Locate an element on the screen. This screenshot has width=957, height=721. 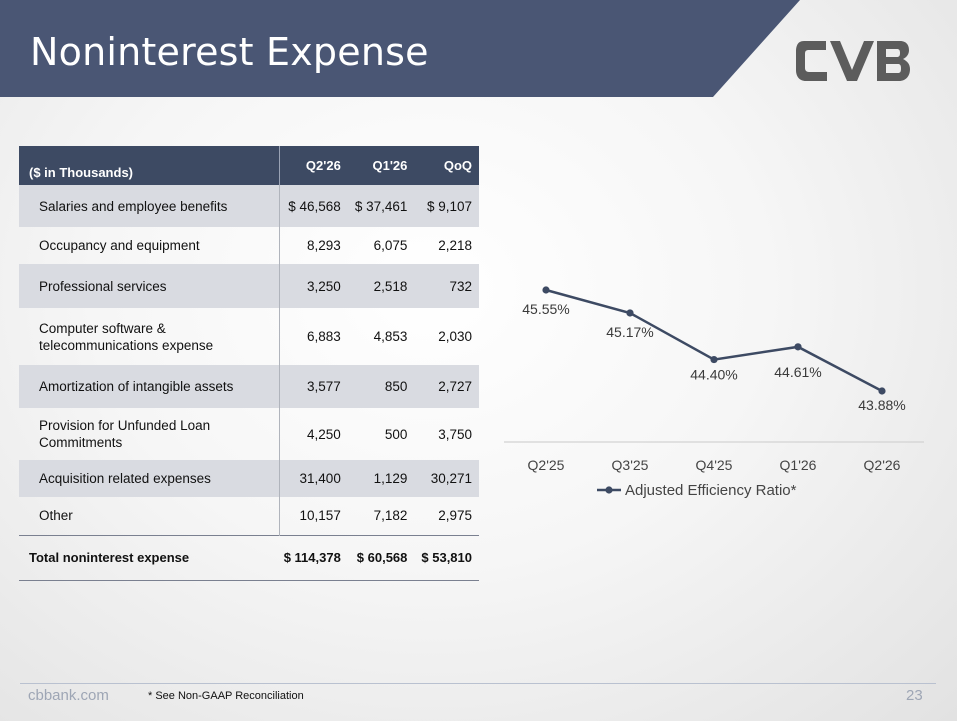
table-row: Professional services 3,250 2,518 732 is located at coordinates (249, 286).